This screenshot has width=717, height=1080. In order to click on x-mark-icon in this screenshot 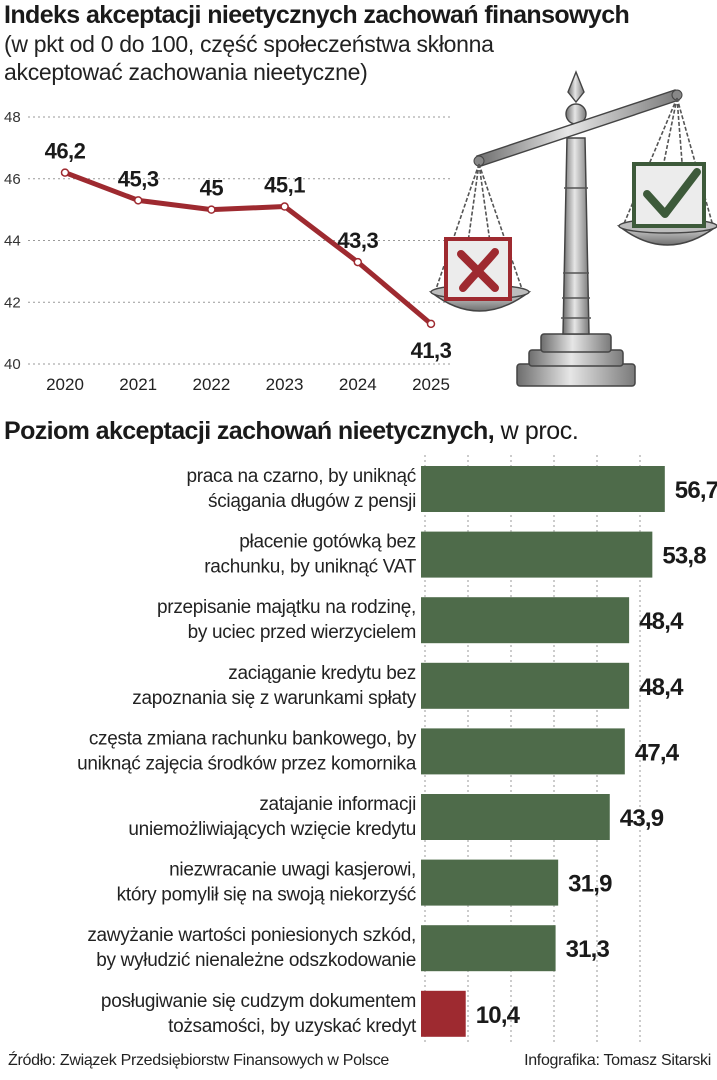, I will do `click(478, 269)`.